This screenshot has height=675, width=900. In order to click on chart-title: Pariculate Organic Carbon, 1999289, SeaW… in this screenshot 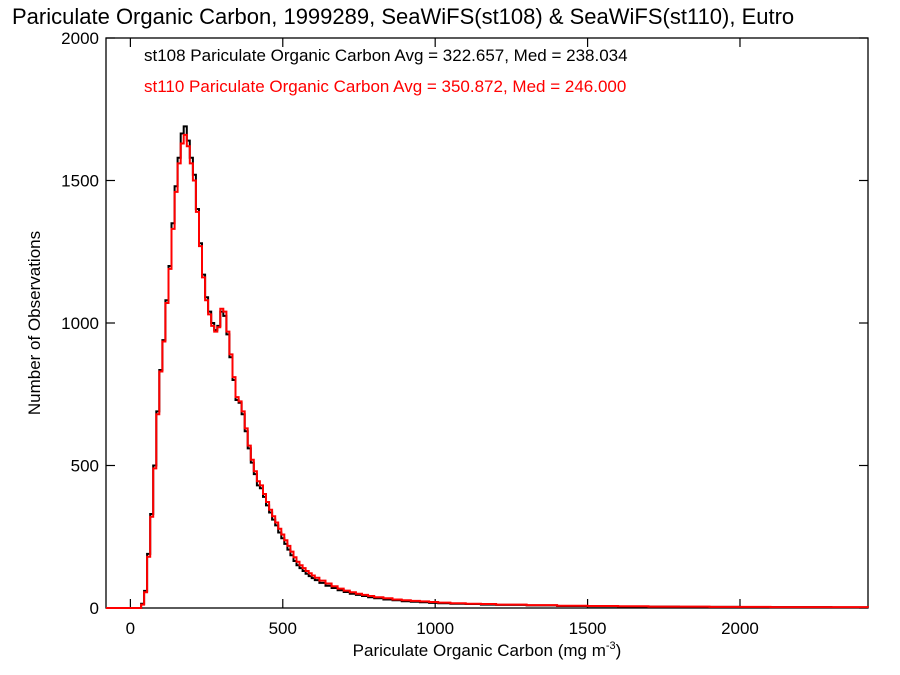, I will do `click(403, 16)`.